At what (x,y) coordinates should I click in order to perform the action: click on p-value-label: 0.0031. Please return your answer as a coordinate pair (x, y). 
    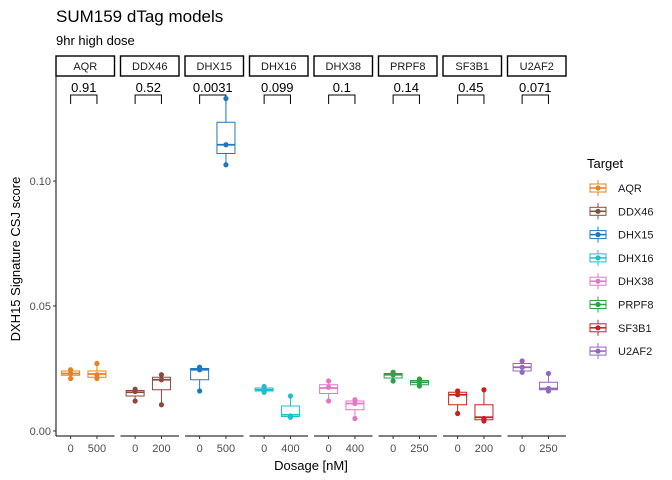
    Looking at the image, I should click on (213, 87).